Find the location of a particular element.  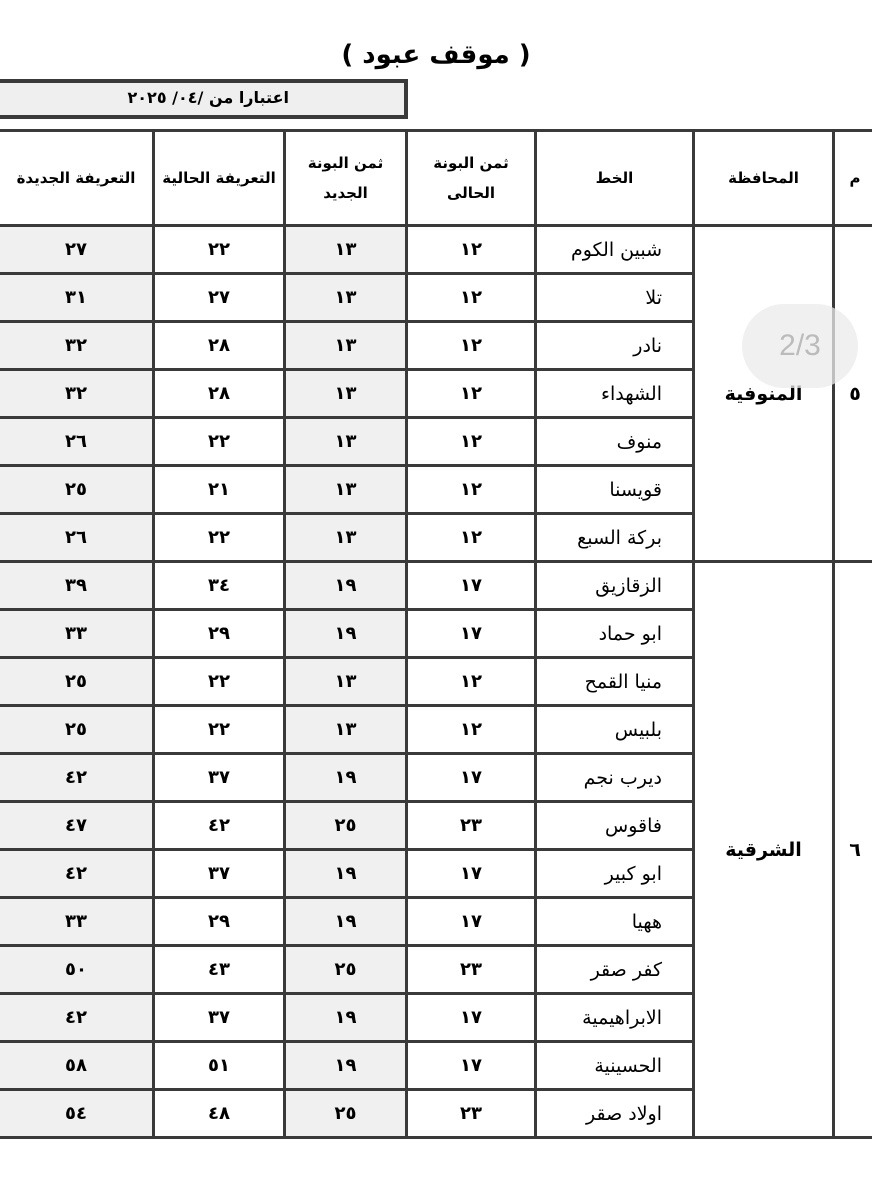

line-cell: الشهداء is located at coordinates (614, 393).